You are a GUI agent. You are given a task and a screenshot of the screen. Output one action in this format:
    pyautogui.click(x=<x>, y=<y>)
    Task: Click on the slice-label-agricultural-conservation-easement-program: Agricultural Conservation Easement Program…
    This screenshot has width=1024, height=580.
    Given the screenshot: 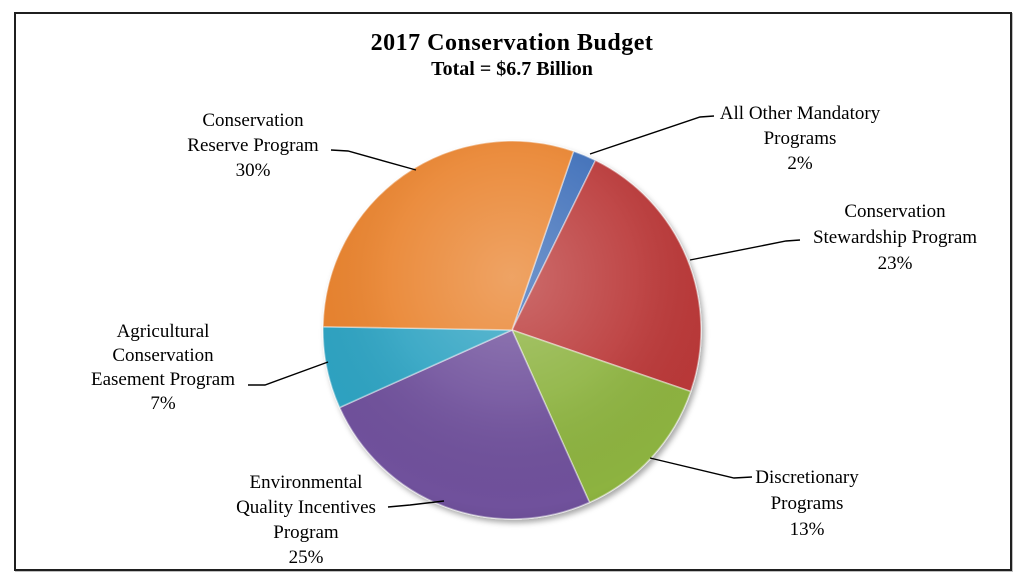 What is the action you would take?
    pyautogui.click(x=163, y=368)
    